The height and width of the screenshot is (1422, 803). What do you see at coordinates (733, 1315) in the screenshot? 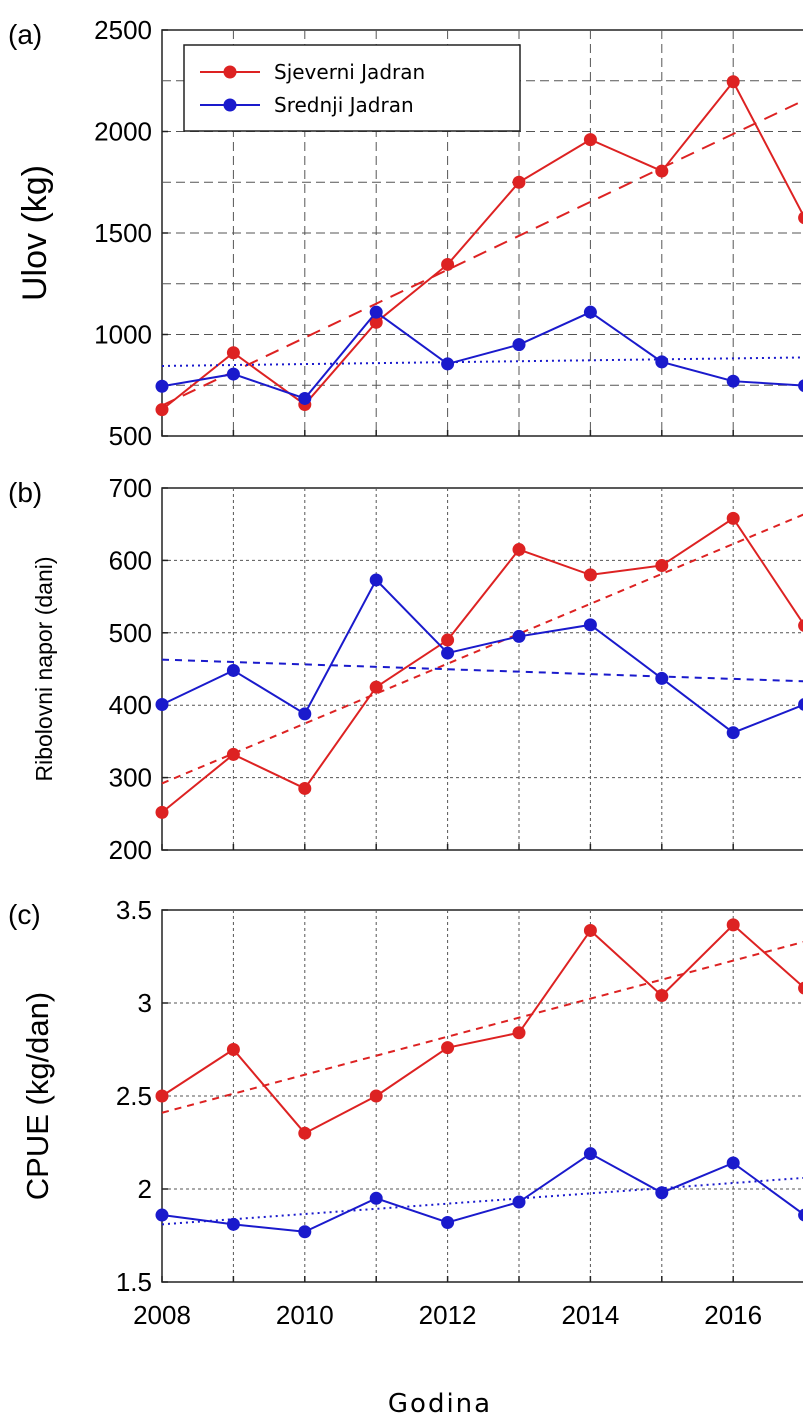
I see `x-tick-label: 2016` at bounding box center [733, 1315].